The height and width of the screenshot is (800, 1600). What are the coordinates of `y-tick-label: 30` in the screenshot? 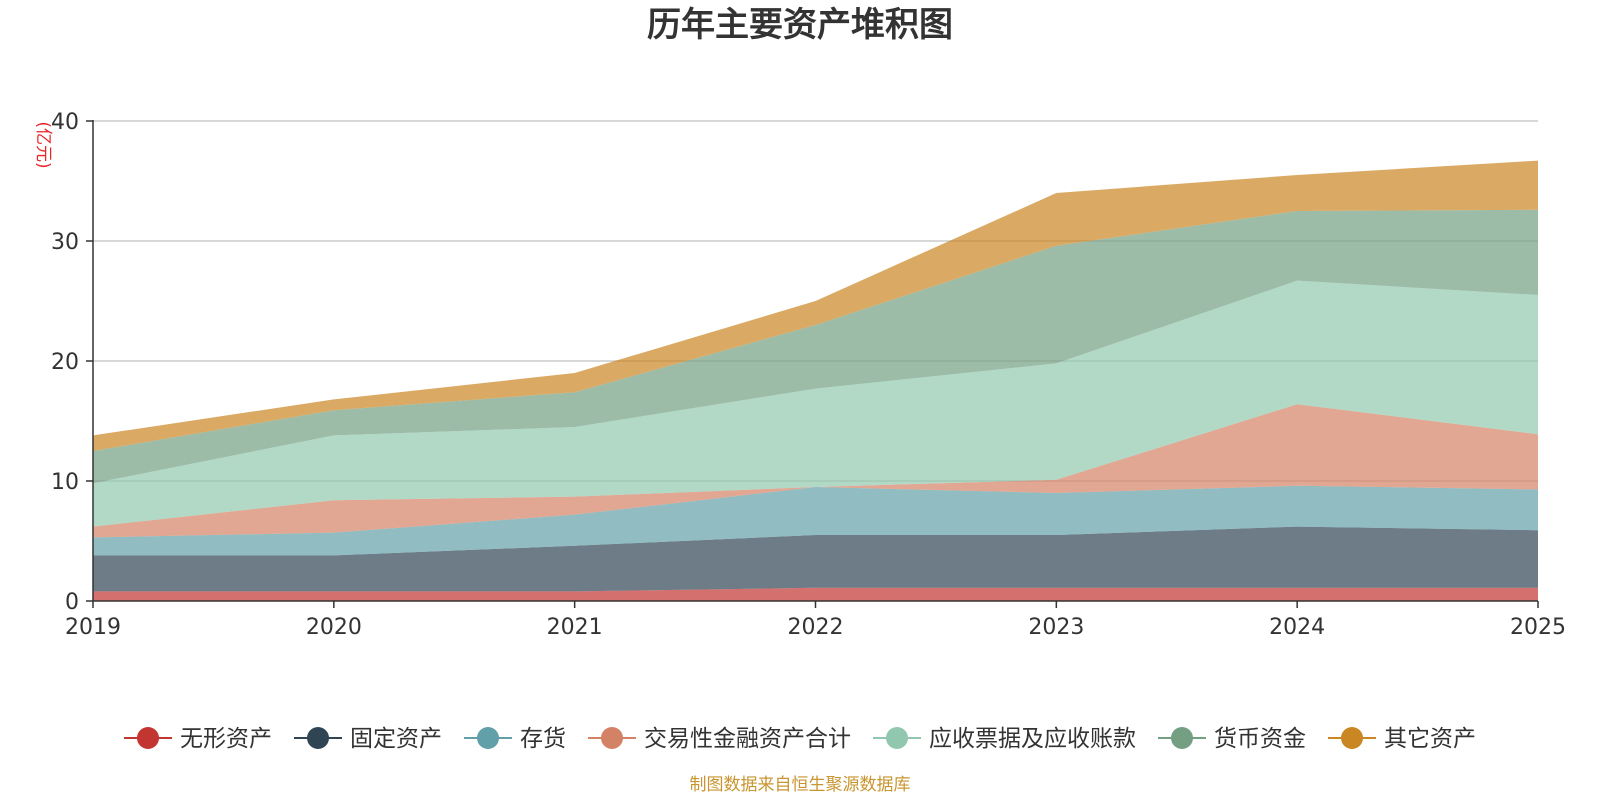 It's located at (65, 242).